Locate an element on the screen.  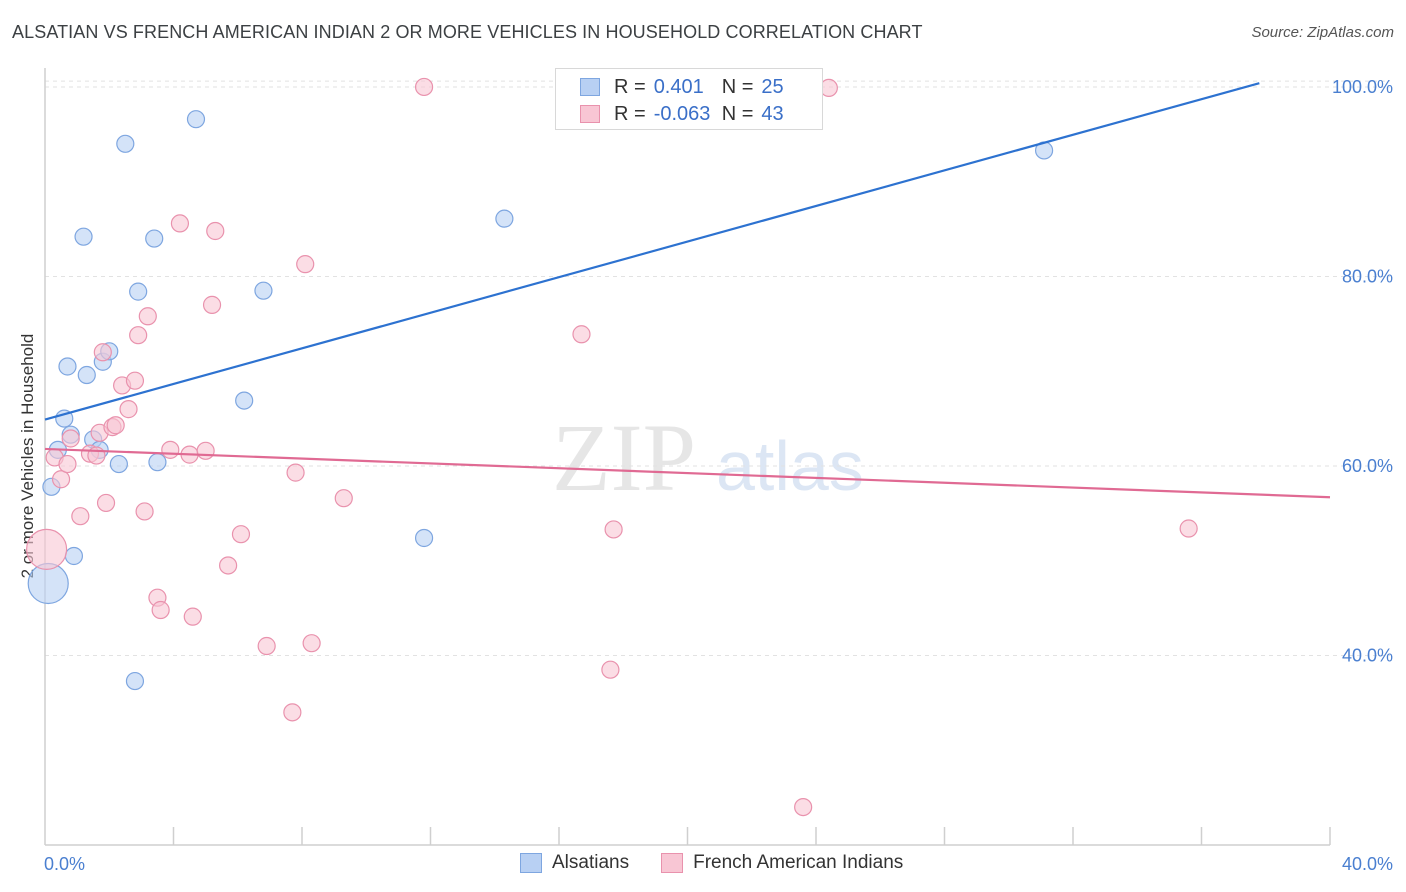
y-axis-label: 2 or more Vehicles in Household is located at coordinates (27, 456).